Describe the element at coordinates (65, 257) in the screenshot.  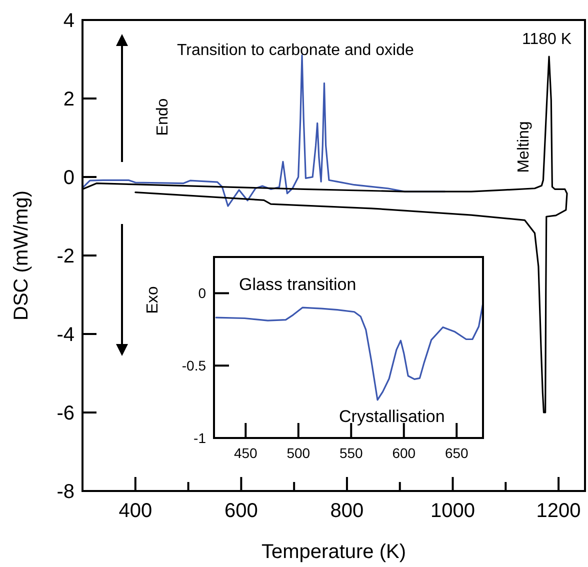
I see `y-tick-label: -2` at that location.